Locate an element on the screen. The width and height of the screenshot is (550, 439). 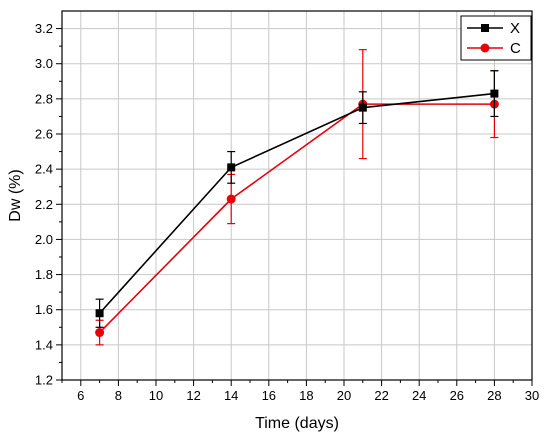
x-tick-label: 20 is located at coordinates (344, 395).